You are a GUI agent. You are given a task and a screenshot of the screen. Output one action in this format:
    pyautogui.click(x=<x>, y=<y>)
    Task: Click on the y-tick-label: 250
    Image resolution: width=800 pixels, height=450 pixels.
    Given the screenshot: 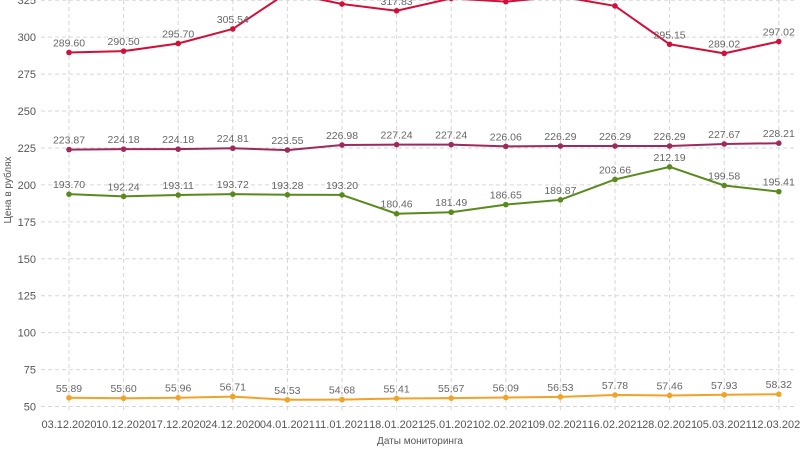 What is the action you would take?
    pyautogui.click(x=27, y=112)
    